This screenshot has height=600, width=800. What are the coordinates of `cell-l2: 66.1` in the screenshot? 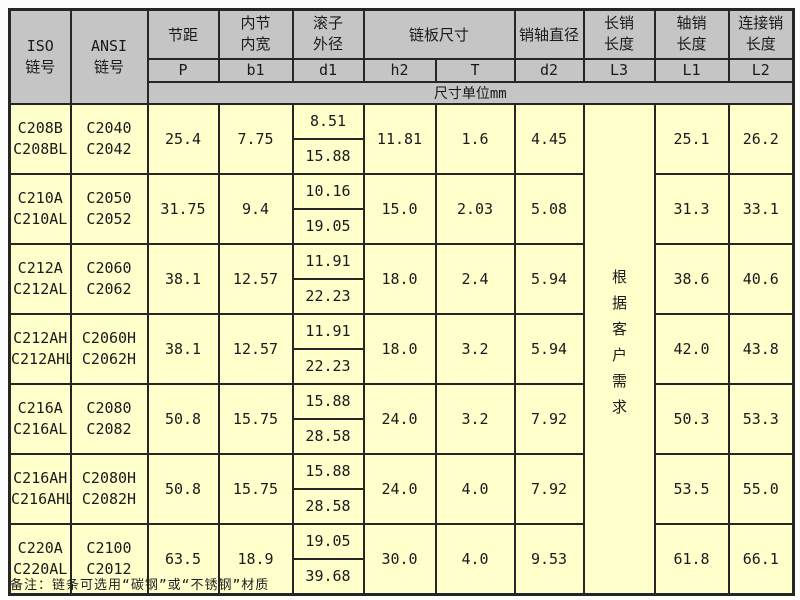 It's located at (761, 558).